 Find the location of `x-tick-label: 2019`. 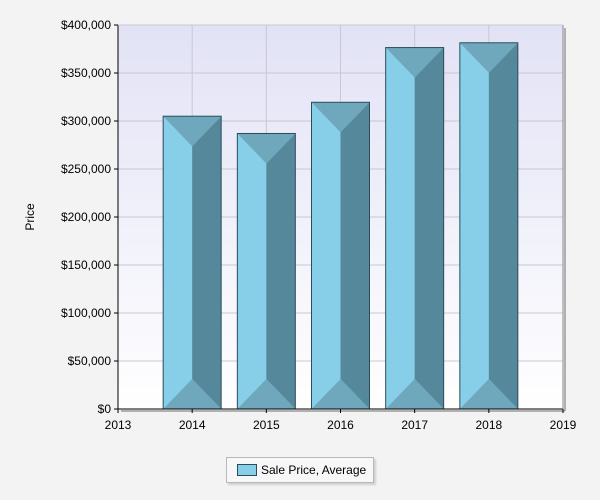

x-tick-label: 2019 is located at coordinates (563, 425).